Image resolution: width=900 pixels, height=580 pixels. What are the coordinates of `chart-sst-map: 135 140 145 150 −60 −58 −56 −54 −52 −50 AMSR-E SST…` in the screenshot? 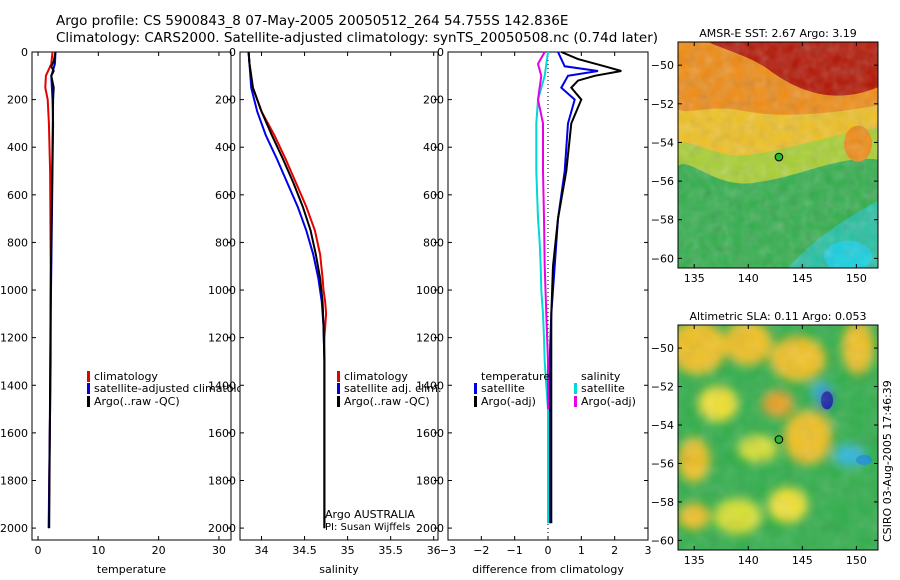 It's located at (765, 156).